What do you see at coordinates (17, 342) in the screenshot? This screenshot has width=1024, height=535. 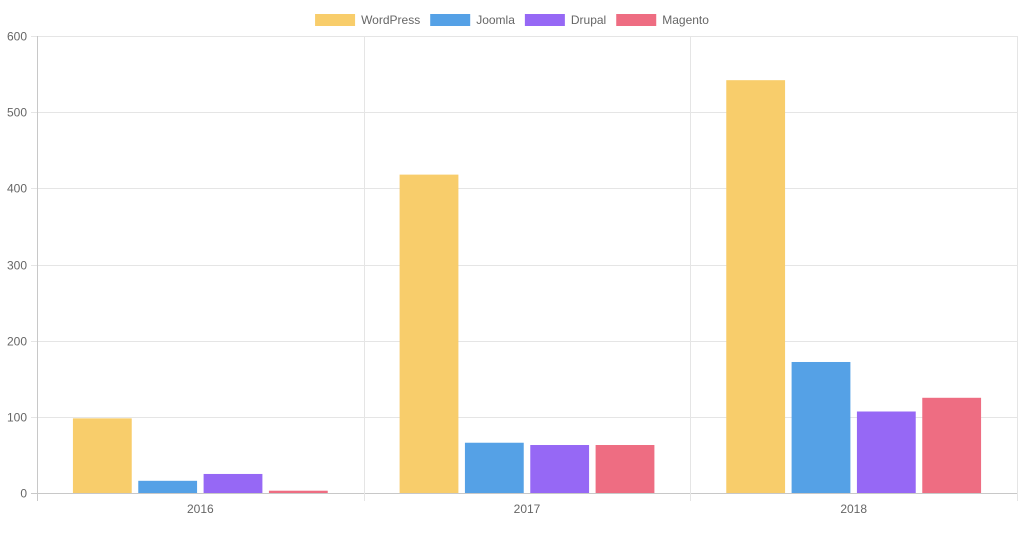 I see `y-tick-label: 200` at bounding box center [17, 342].